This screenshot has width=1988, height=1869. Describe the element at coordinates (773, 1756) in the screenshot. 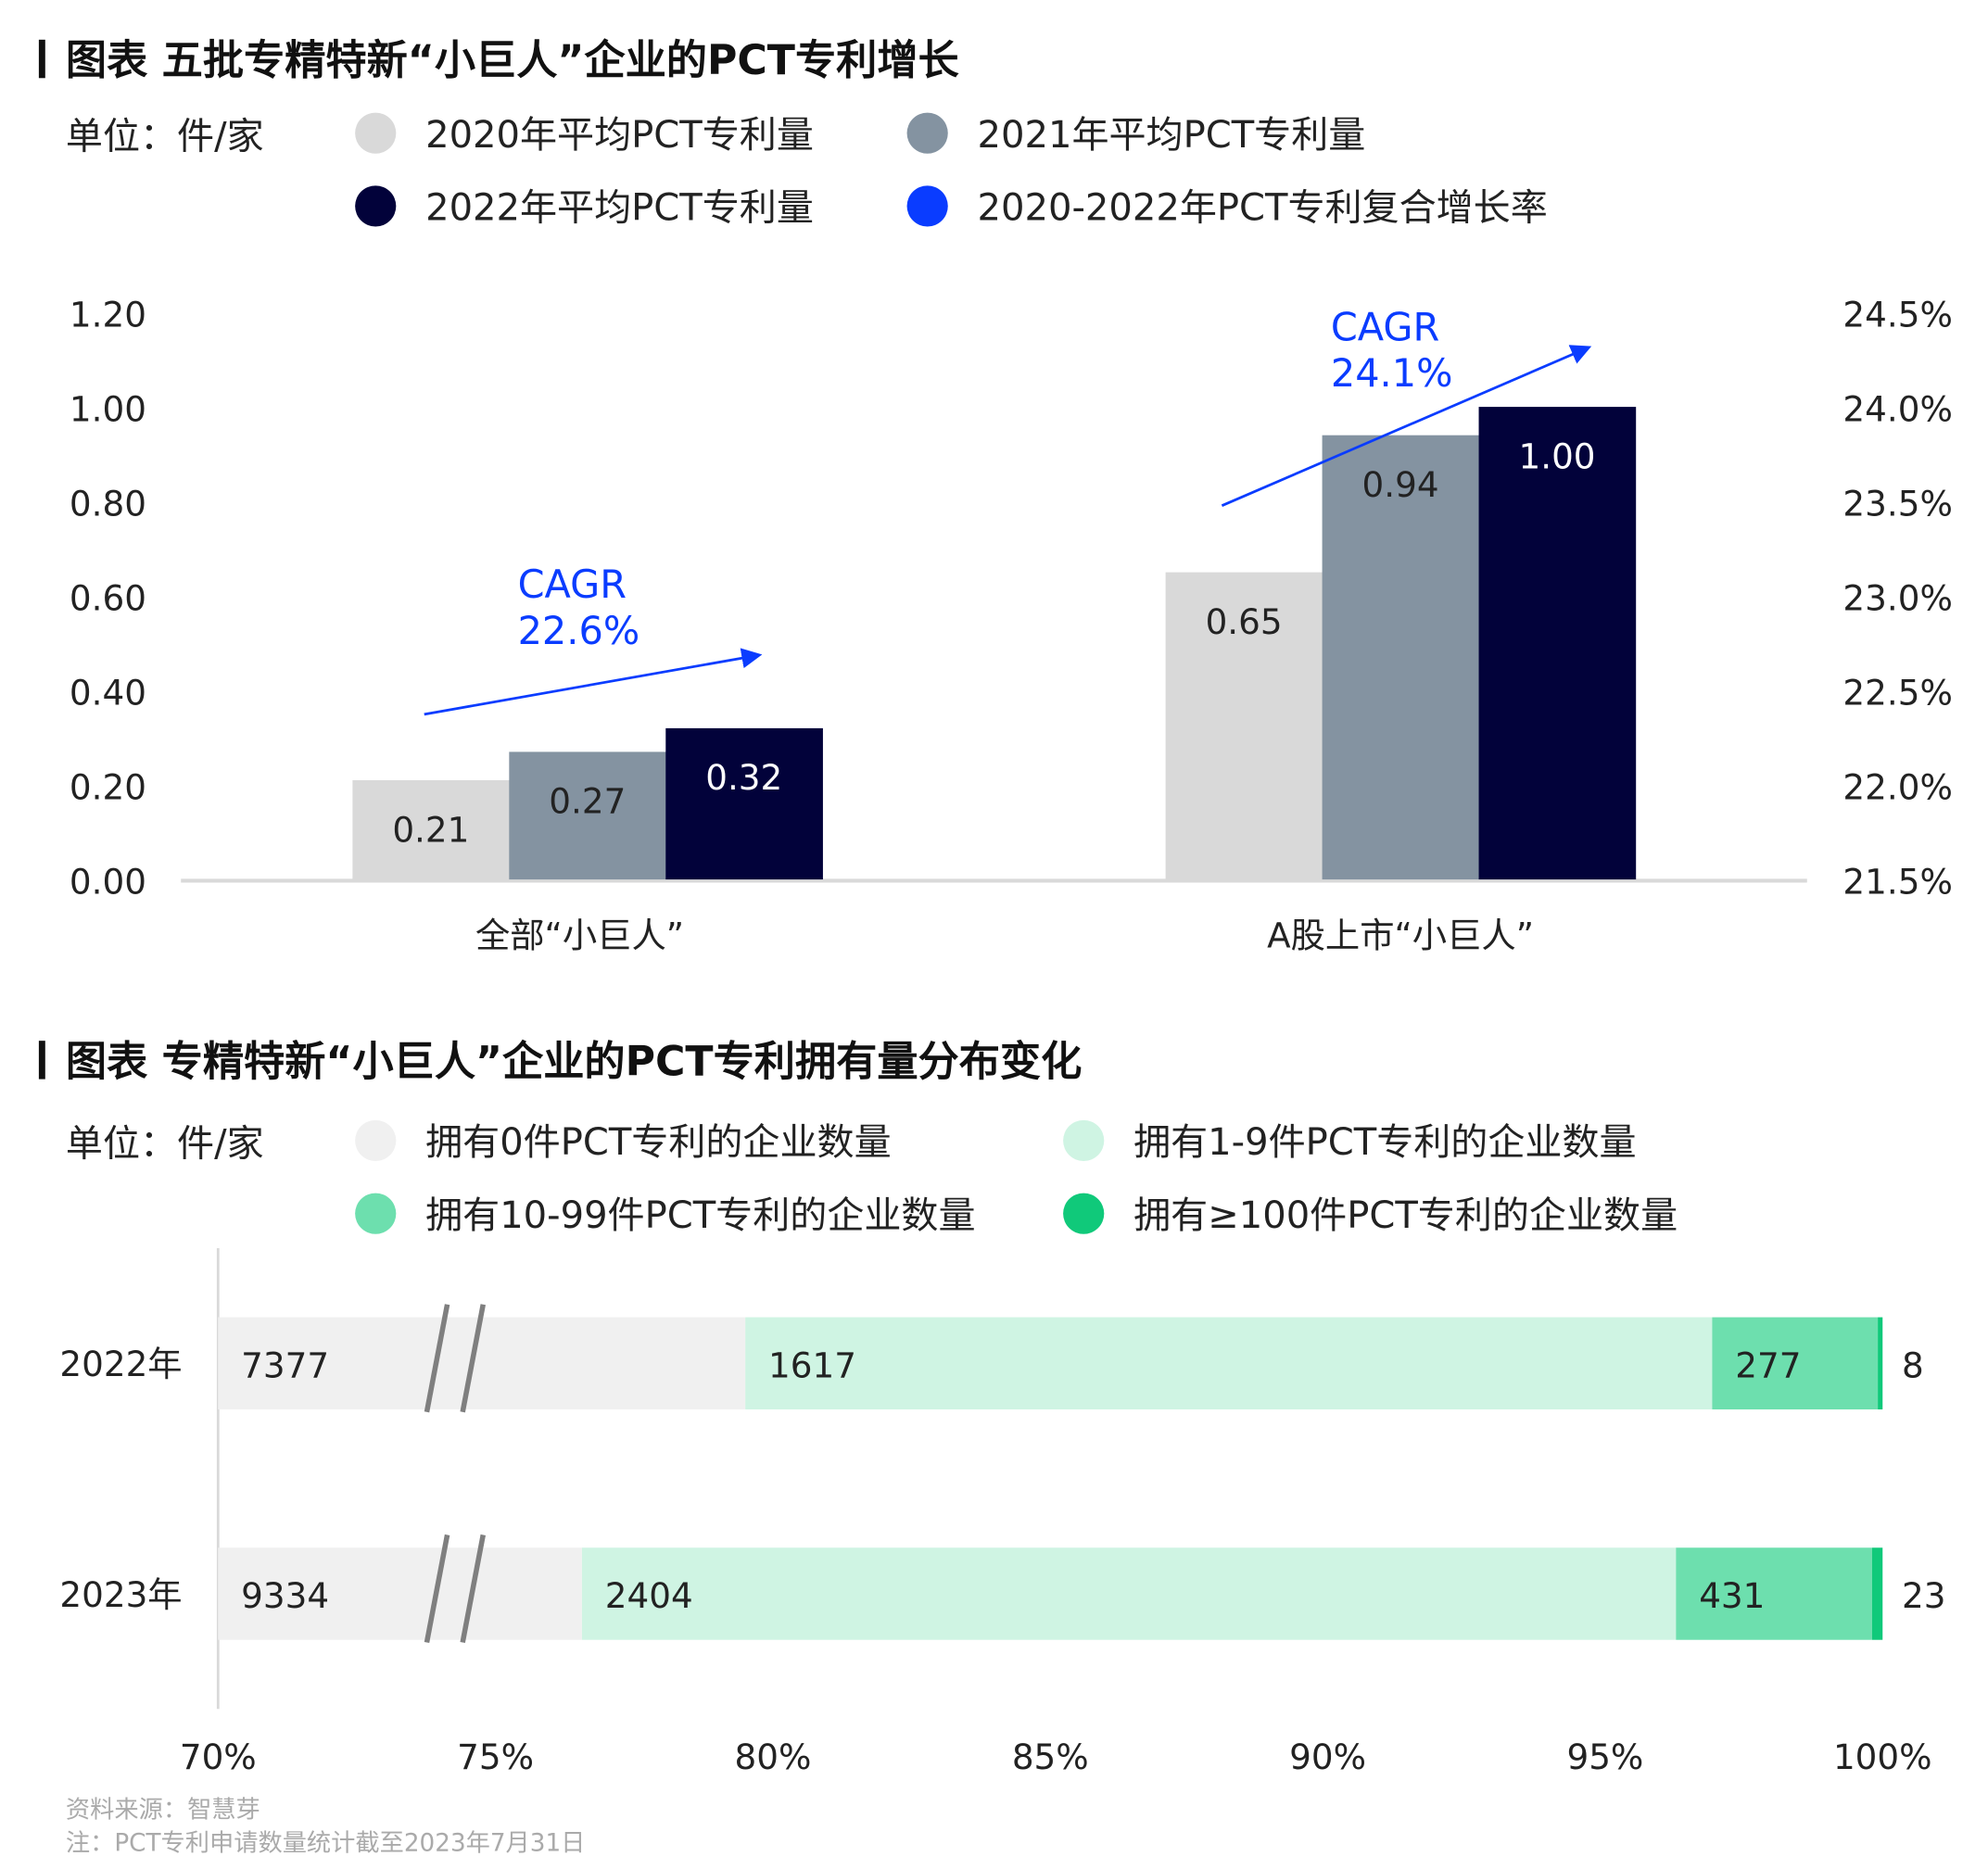

I see `x-tick-label: 80%` at that location.